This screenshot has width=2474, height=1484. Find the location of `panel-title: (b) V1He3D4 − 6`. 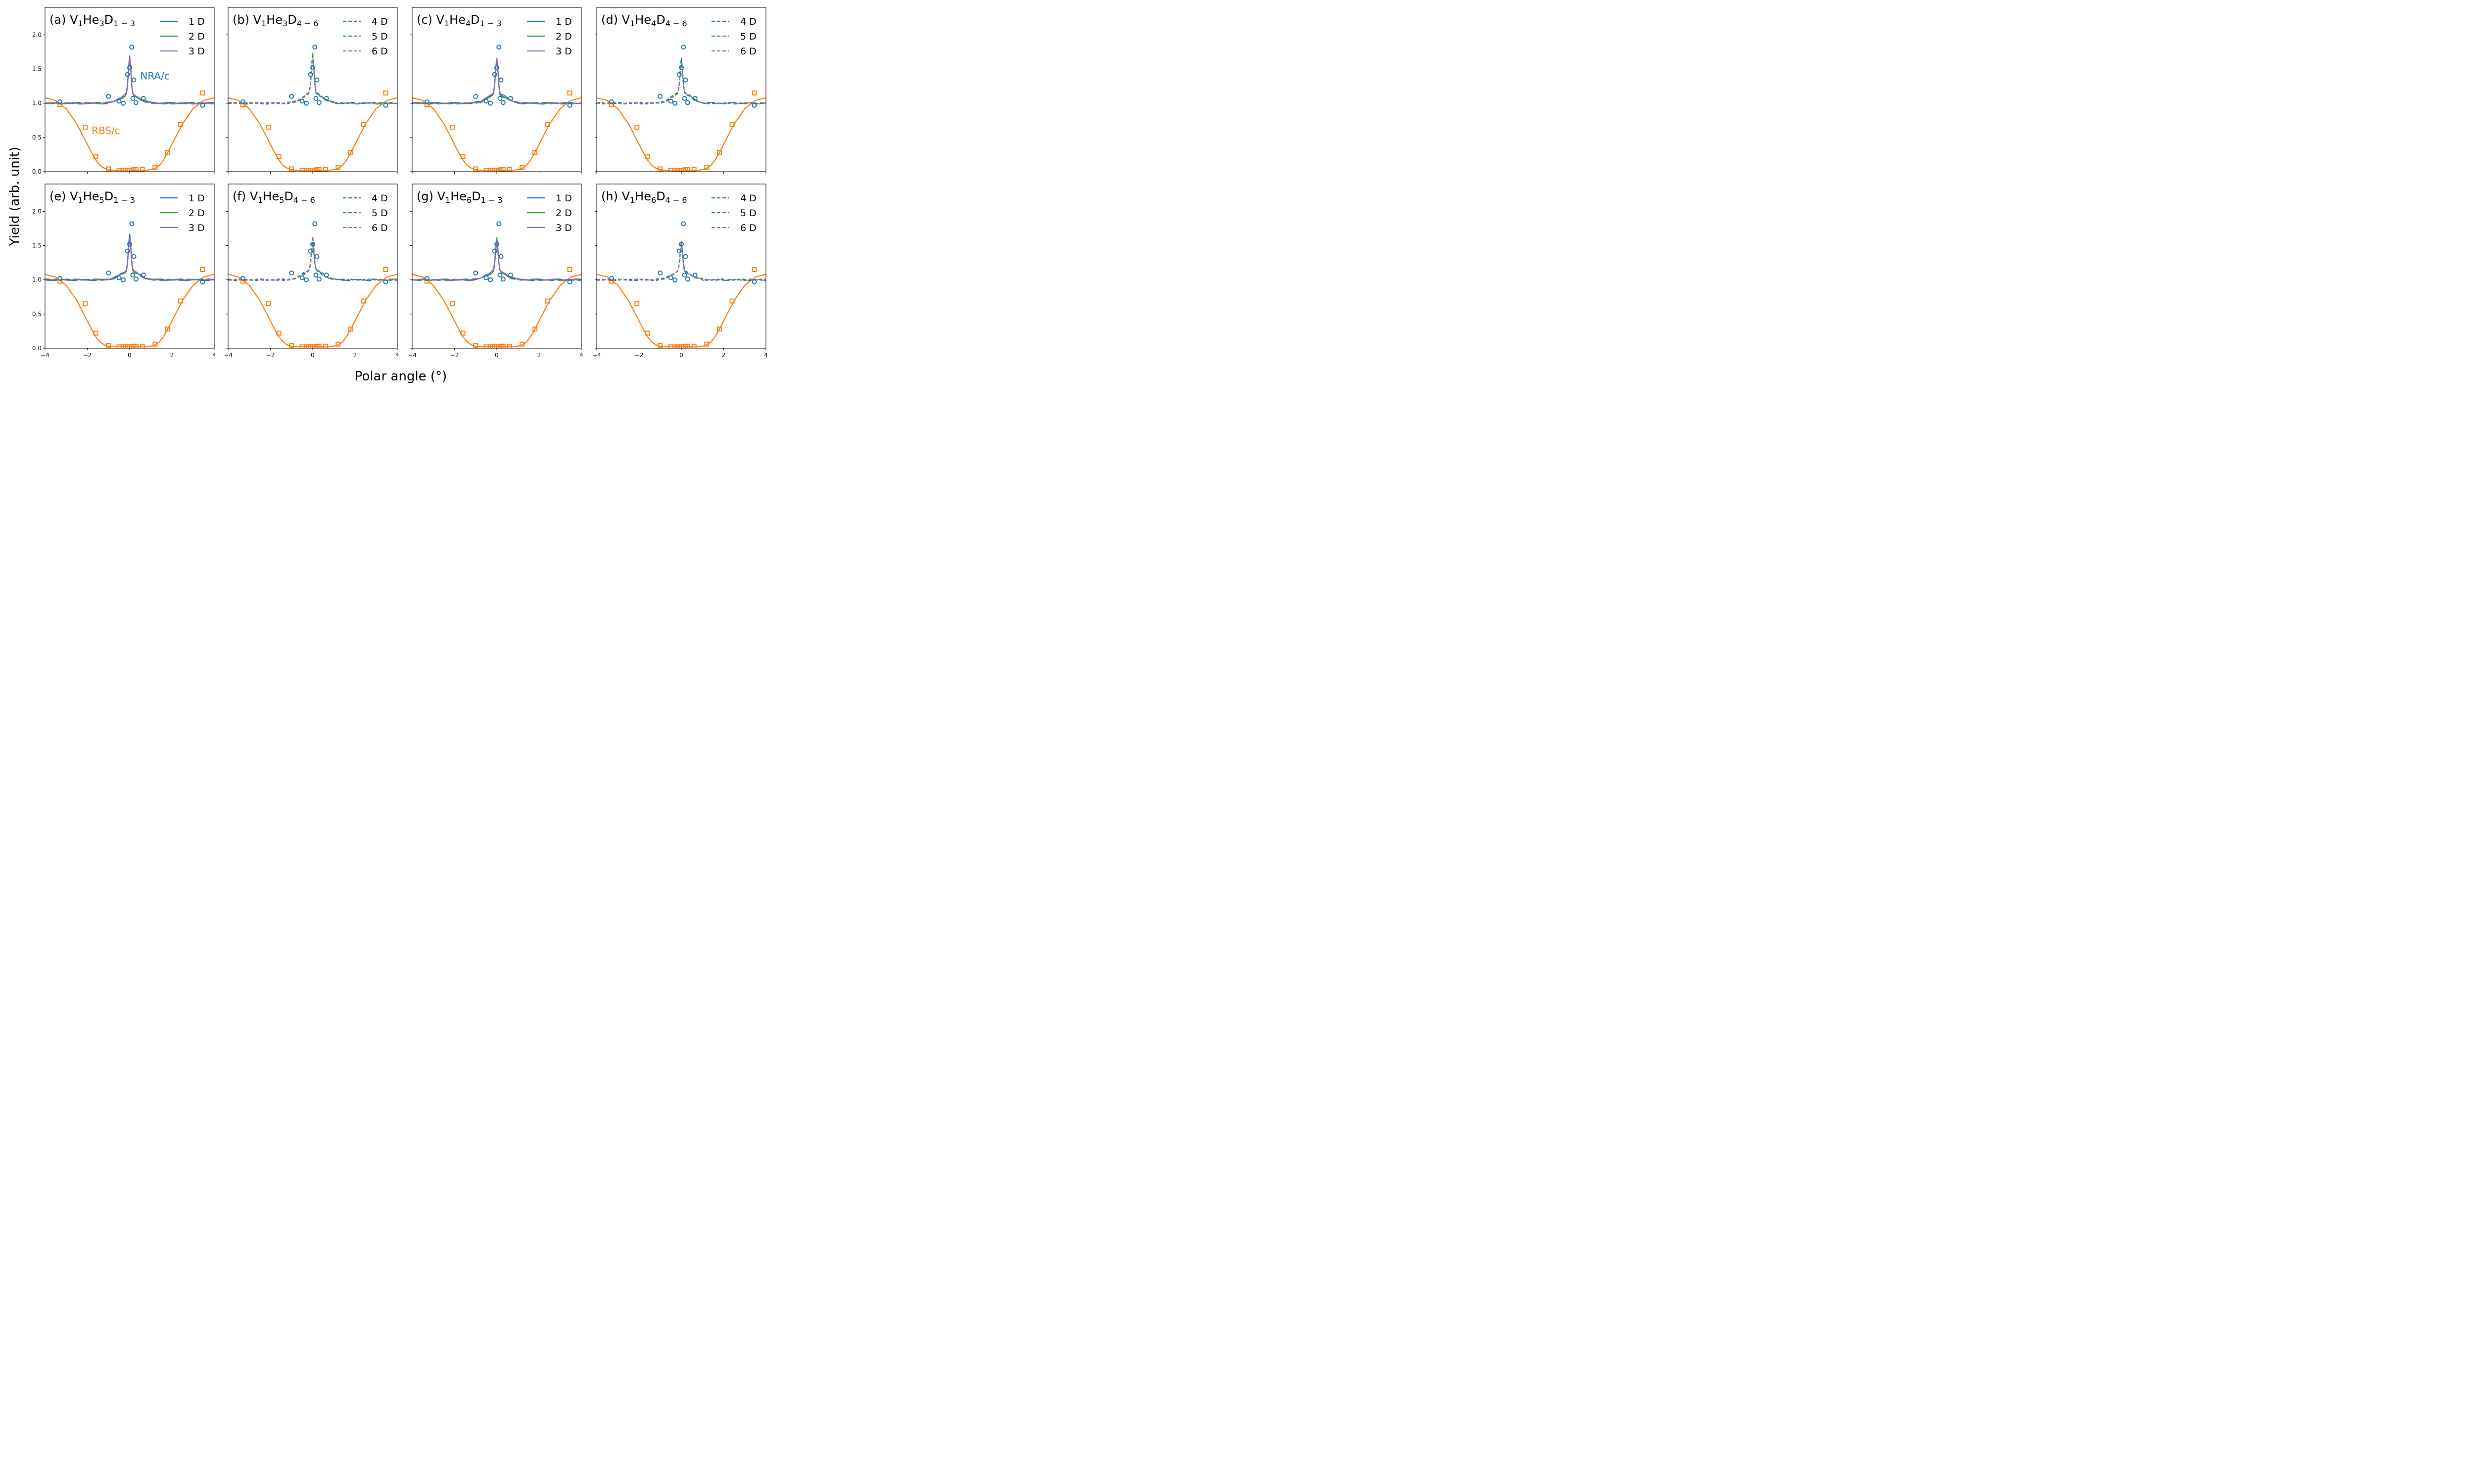

panel-title: (b) V1He3D4 − 6 is located at coordinates (276, 20).